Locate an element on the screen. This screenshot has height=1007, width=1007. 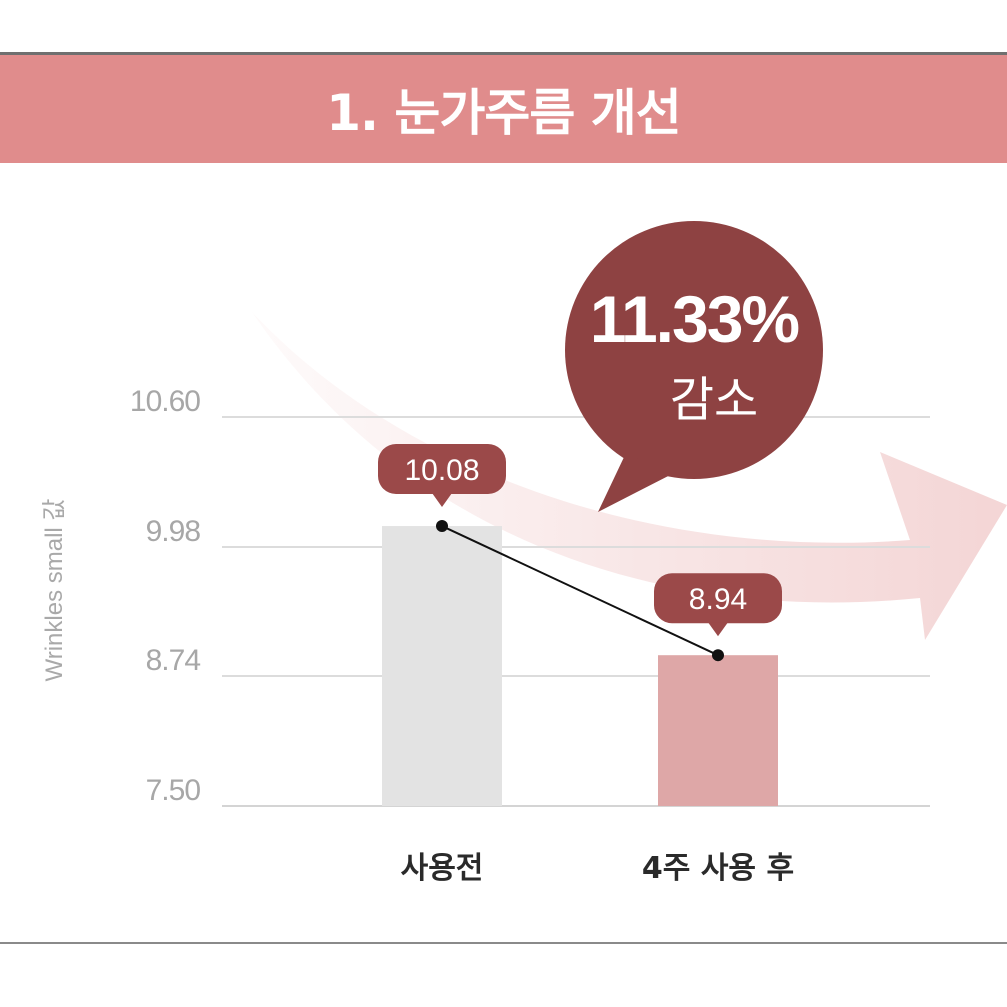
title-banner: 1. 눈가주름 개선 is located at coordinates (503, 109).